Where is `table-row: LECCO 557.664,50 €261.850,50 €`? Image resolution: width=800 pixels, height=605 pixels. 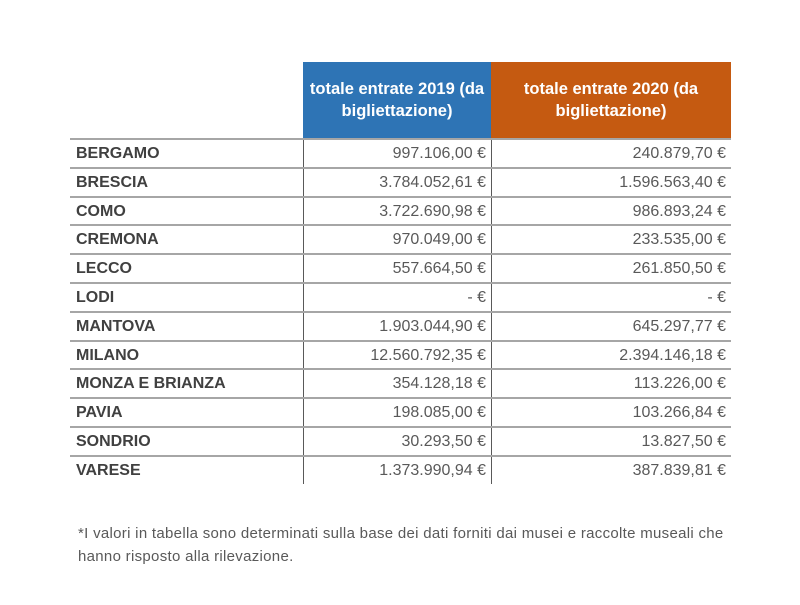 table-row: LECCO 557.664,50 €261.850,50 € is located at coordinates (400, 267).